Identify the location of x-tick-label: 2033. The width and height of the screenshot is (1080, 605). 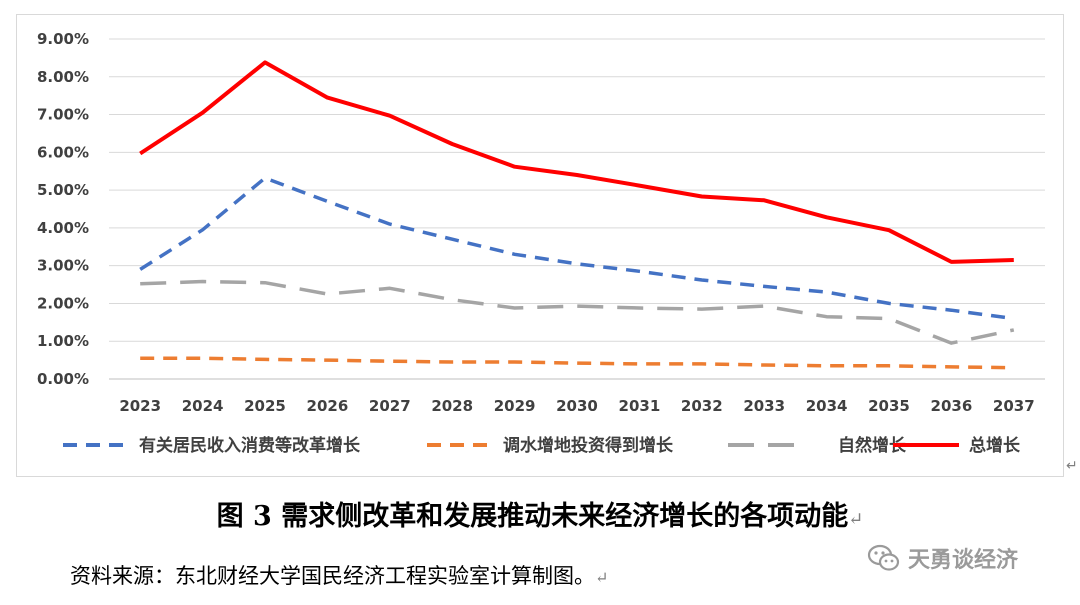
(764, 406).